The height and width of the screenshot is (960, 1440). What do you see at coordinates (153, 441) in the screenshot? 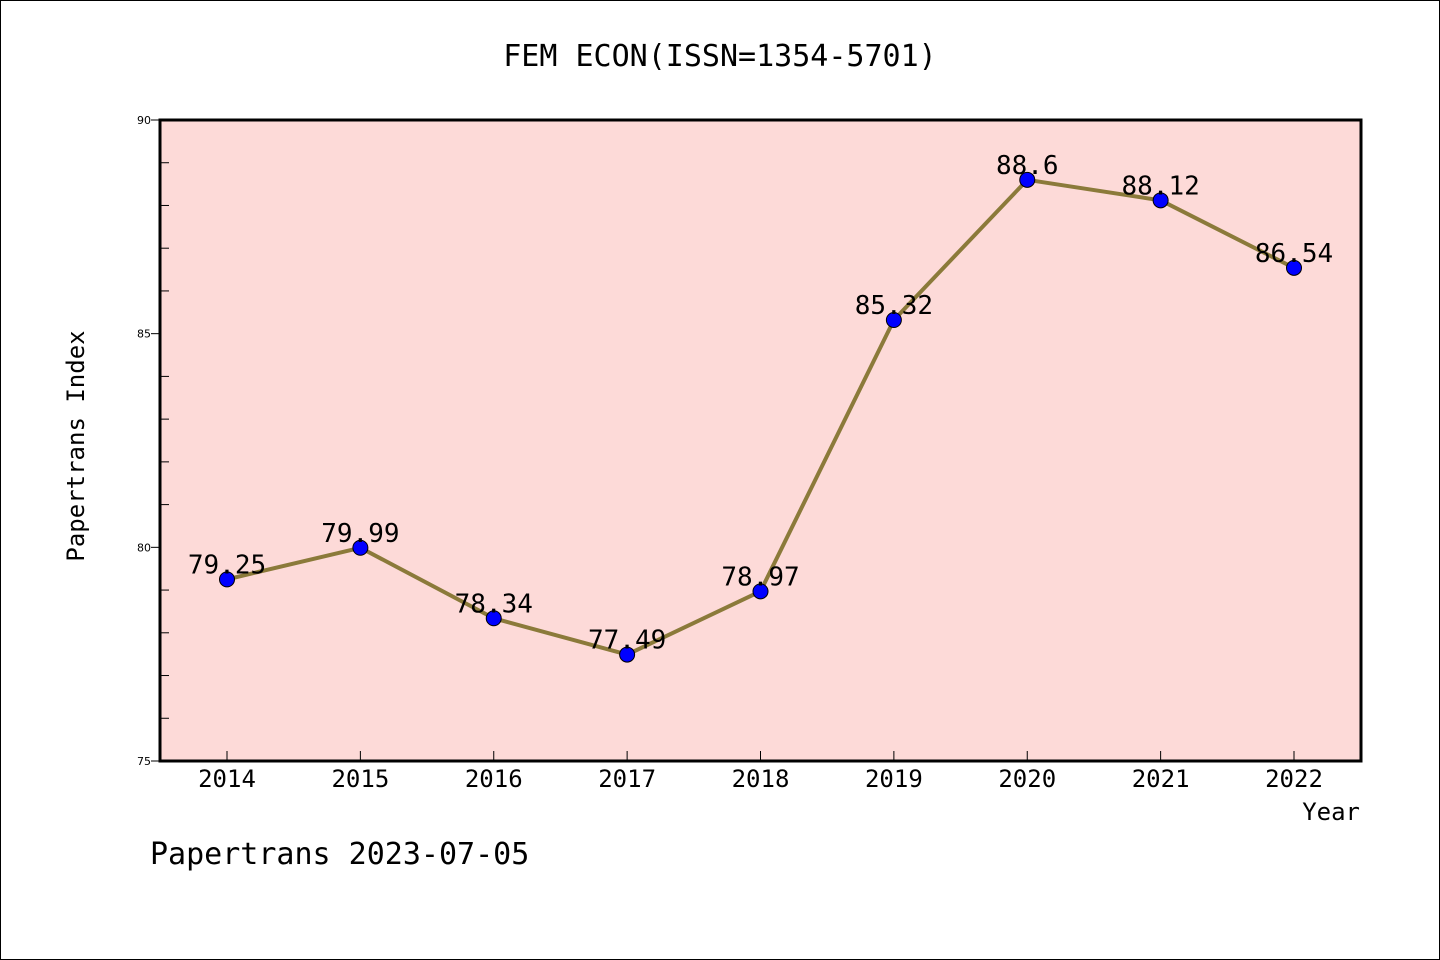
I see `y-axis: 75 80 85 90` at bounding box center [153, 441].